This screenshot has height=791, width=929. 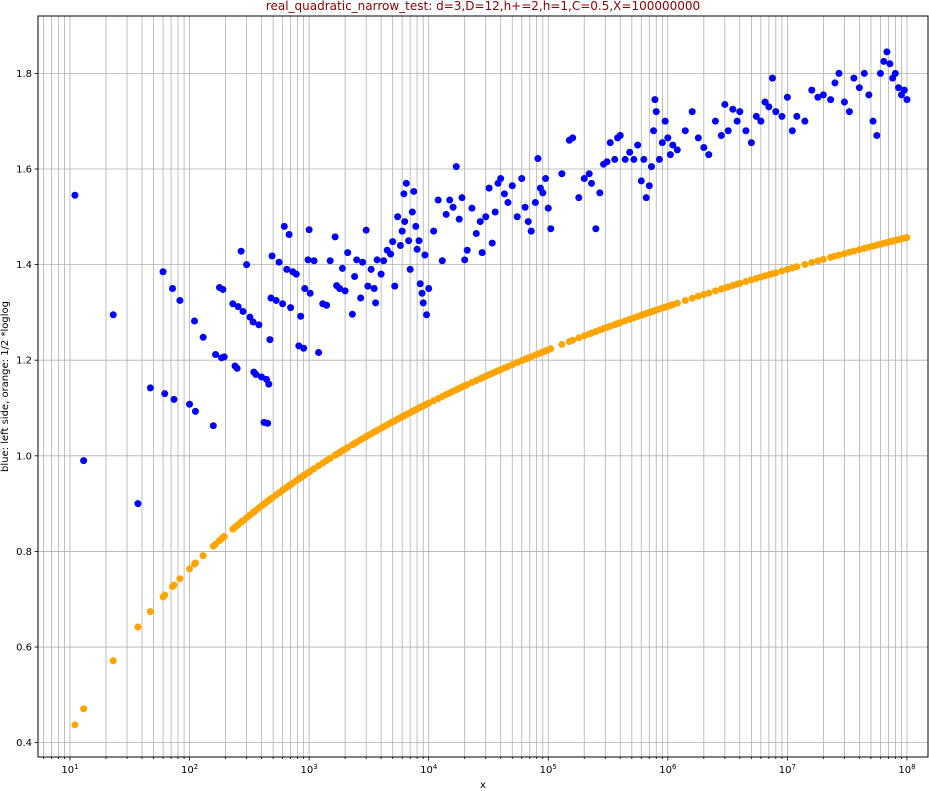 I want to click on y-tick-label: 0.4, so click(x=24, y=743).